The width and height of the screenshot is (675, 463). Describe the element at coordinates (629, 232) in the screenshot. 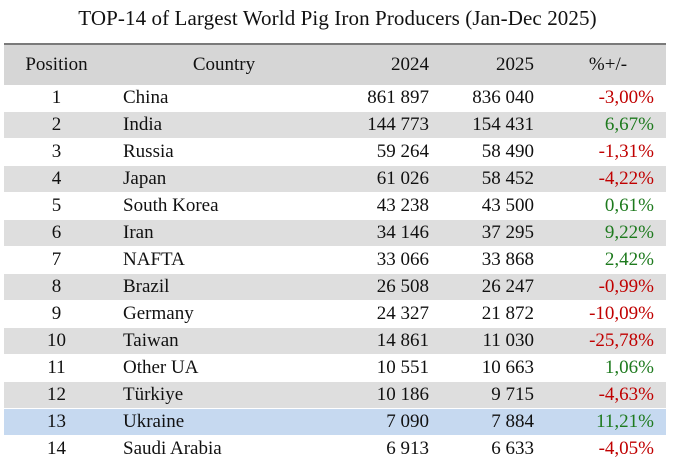

I see `cell-change: 9,22%` at that location.